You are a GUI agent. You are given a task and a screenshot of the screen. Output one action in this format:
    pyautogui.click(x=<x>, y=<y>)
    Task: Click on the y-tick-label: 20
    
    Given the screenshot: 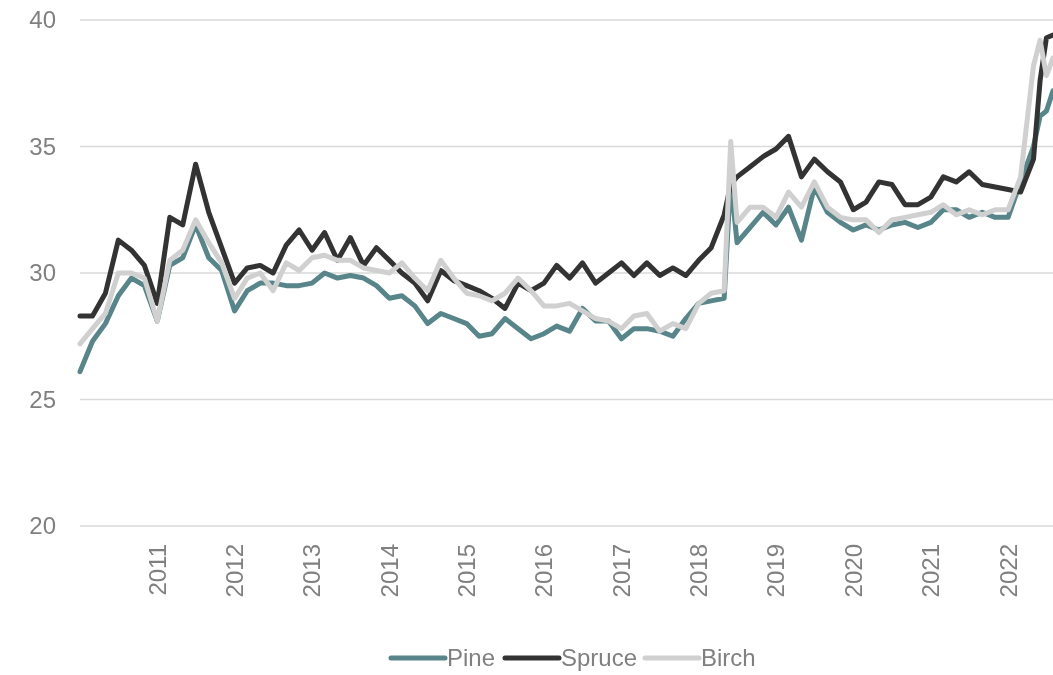 What is the action you would take?
    pyautogui.click(x=42, y=526)
    